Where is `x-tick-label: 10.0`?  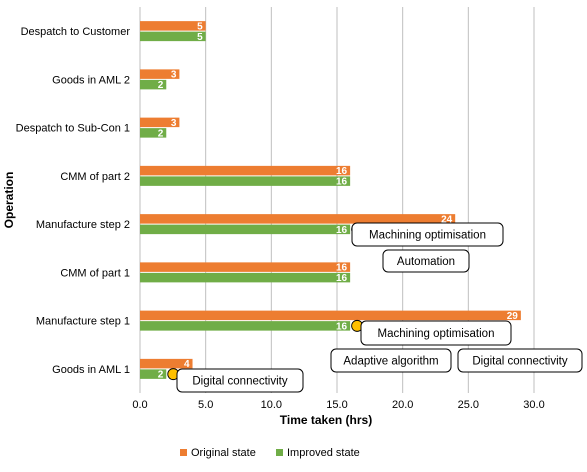 x-tick-label: 10.0 is located at coordinates (271, 405).